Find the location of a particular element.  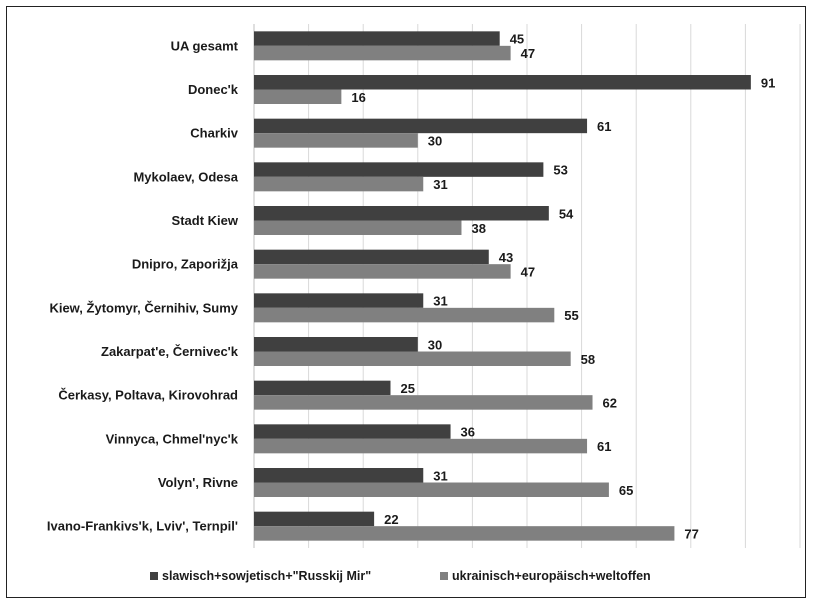

category-label: Charkiv is located at coordinates (214, 133).